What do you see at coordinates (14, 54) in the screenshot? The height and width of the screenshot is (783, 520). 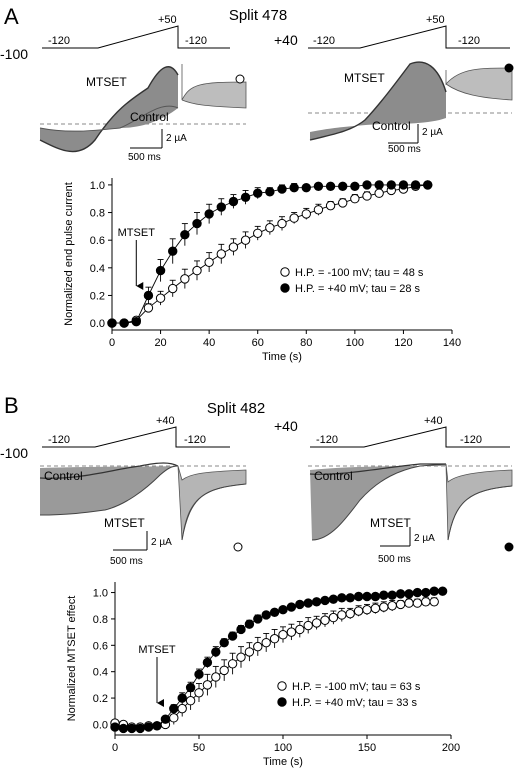 I see `panel-a-hp-left: -100` at bounding box center [14, 54].